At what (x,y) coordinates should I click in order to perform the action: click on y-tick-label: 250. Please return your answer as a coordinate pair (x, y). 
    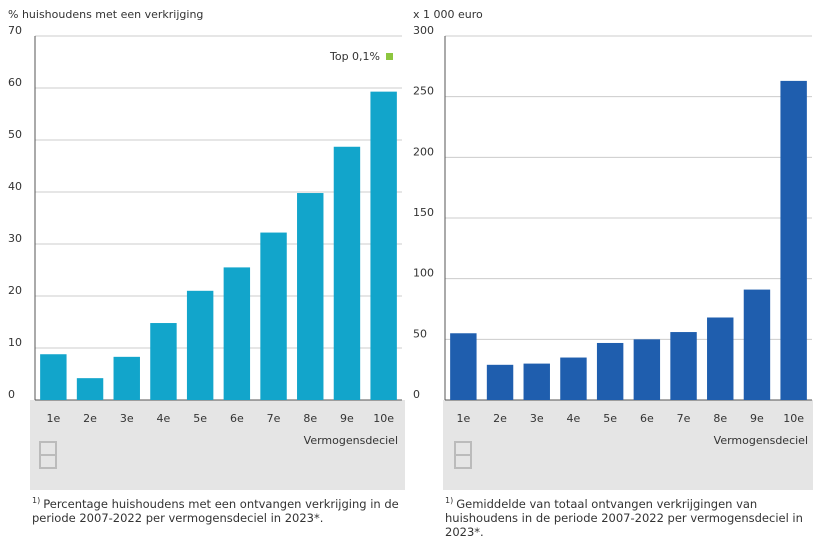
    Looking at the image, I should click on (423, 91).